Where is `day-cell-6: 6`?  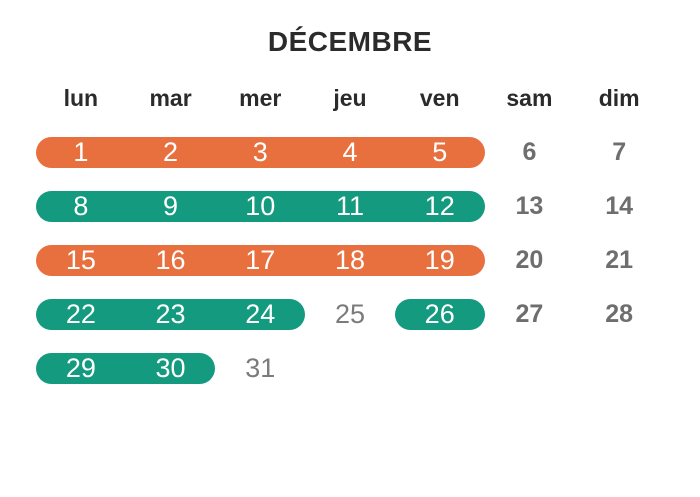 day-cell-6: 6 is located at coordinates (529, 152).